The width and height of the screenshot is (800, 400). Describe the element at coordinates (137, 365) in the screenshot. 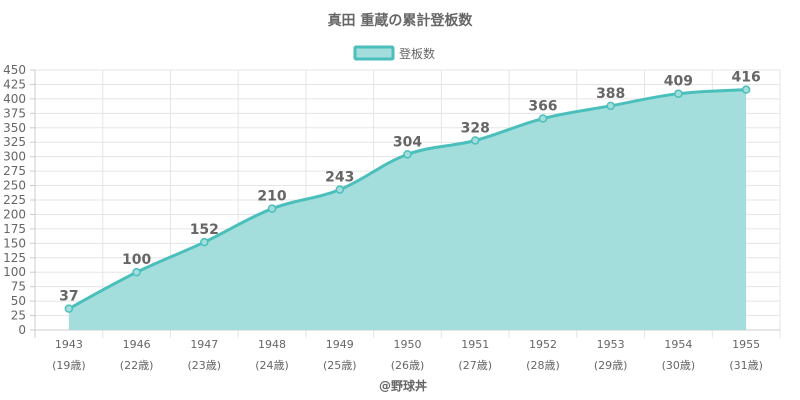

I see `x-tick-sublabel-1: (22歳)` at that location.